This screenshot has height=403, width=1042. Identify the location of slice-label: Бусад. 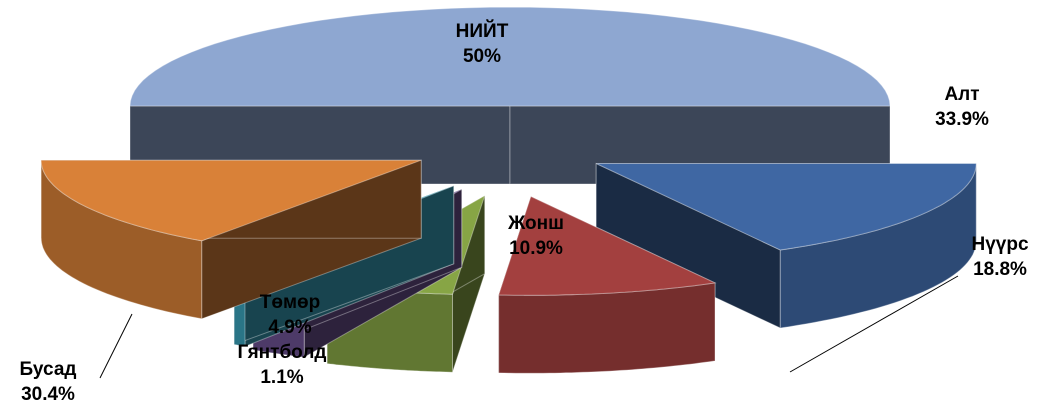
(48, 369).